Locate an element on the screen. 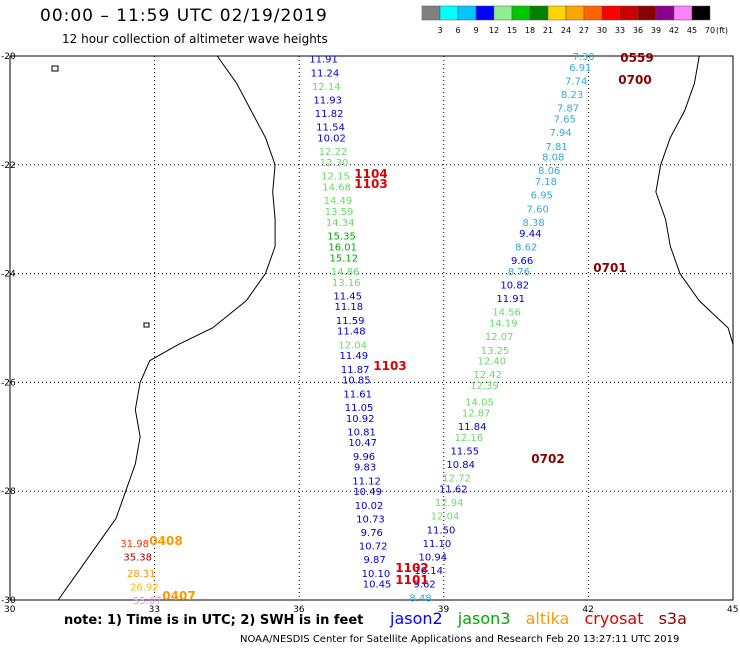 Image resolution: width=740 pixels, height=650 pixels. wave-height-value: 10.47 is located at coordinates (362, 443).